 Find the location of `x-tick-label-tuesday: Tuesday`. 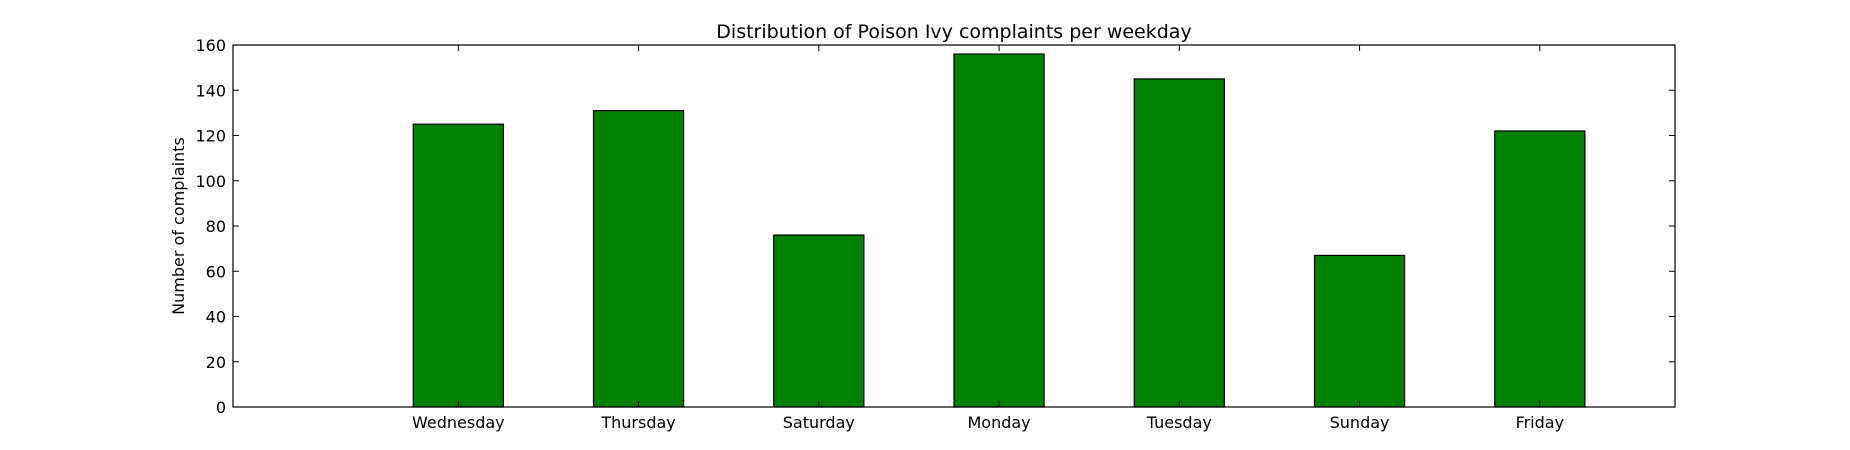

x-tick-label-tuesday: Tuesday is located at coordinates (1179, 422).